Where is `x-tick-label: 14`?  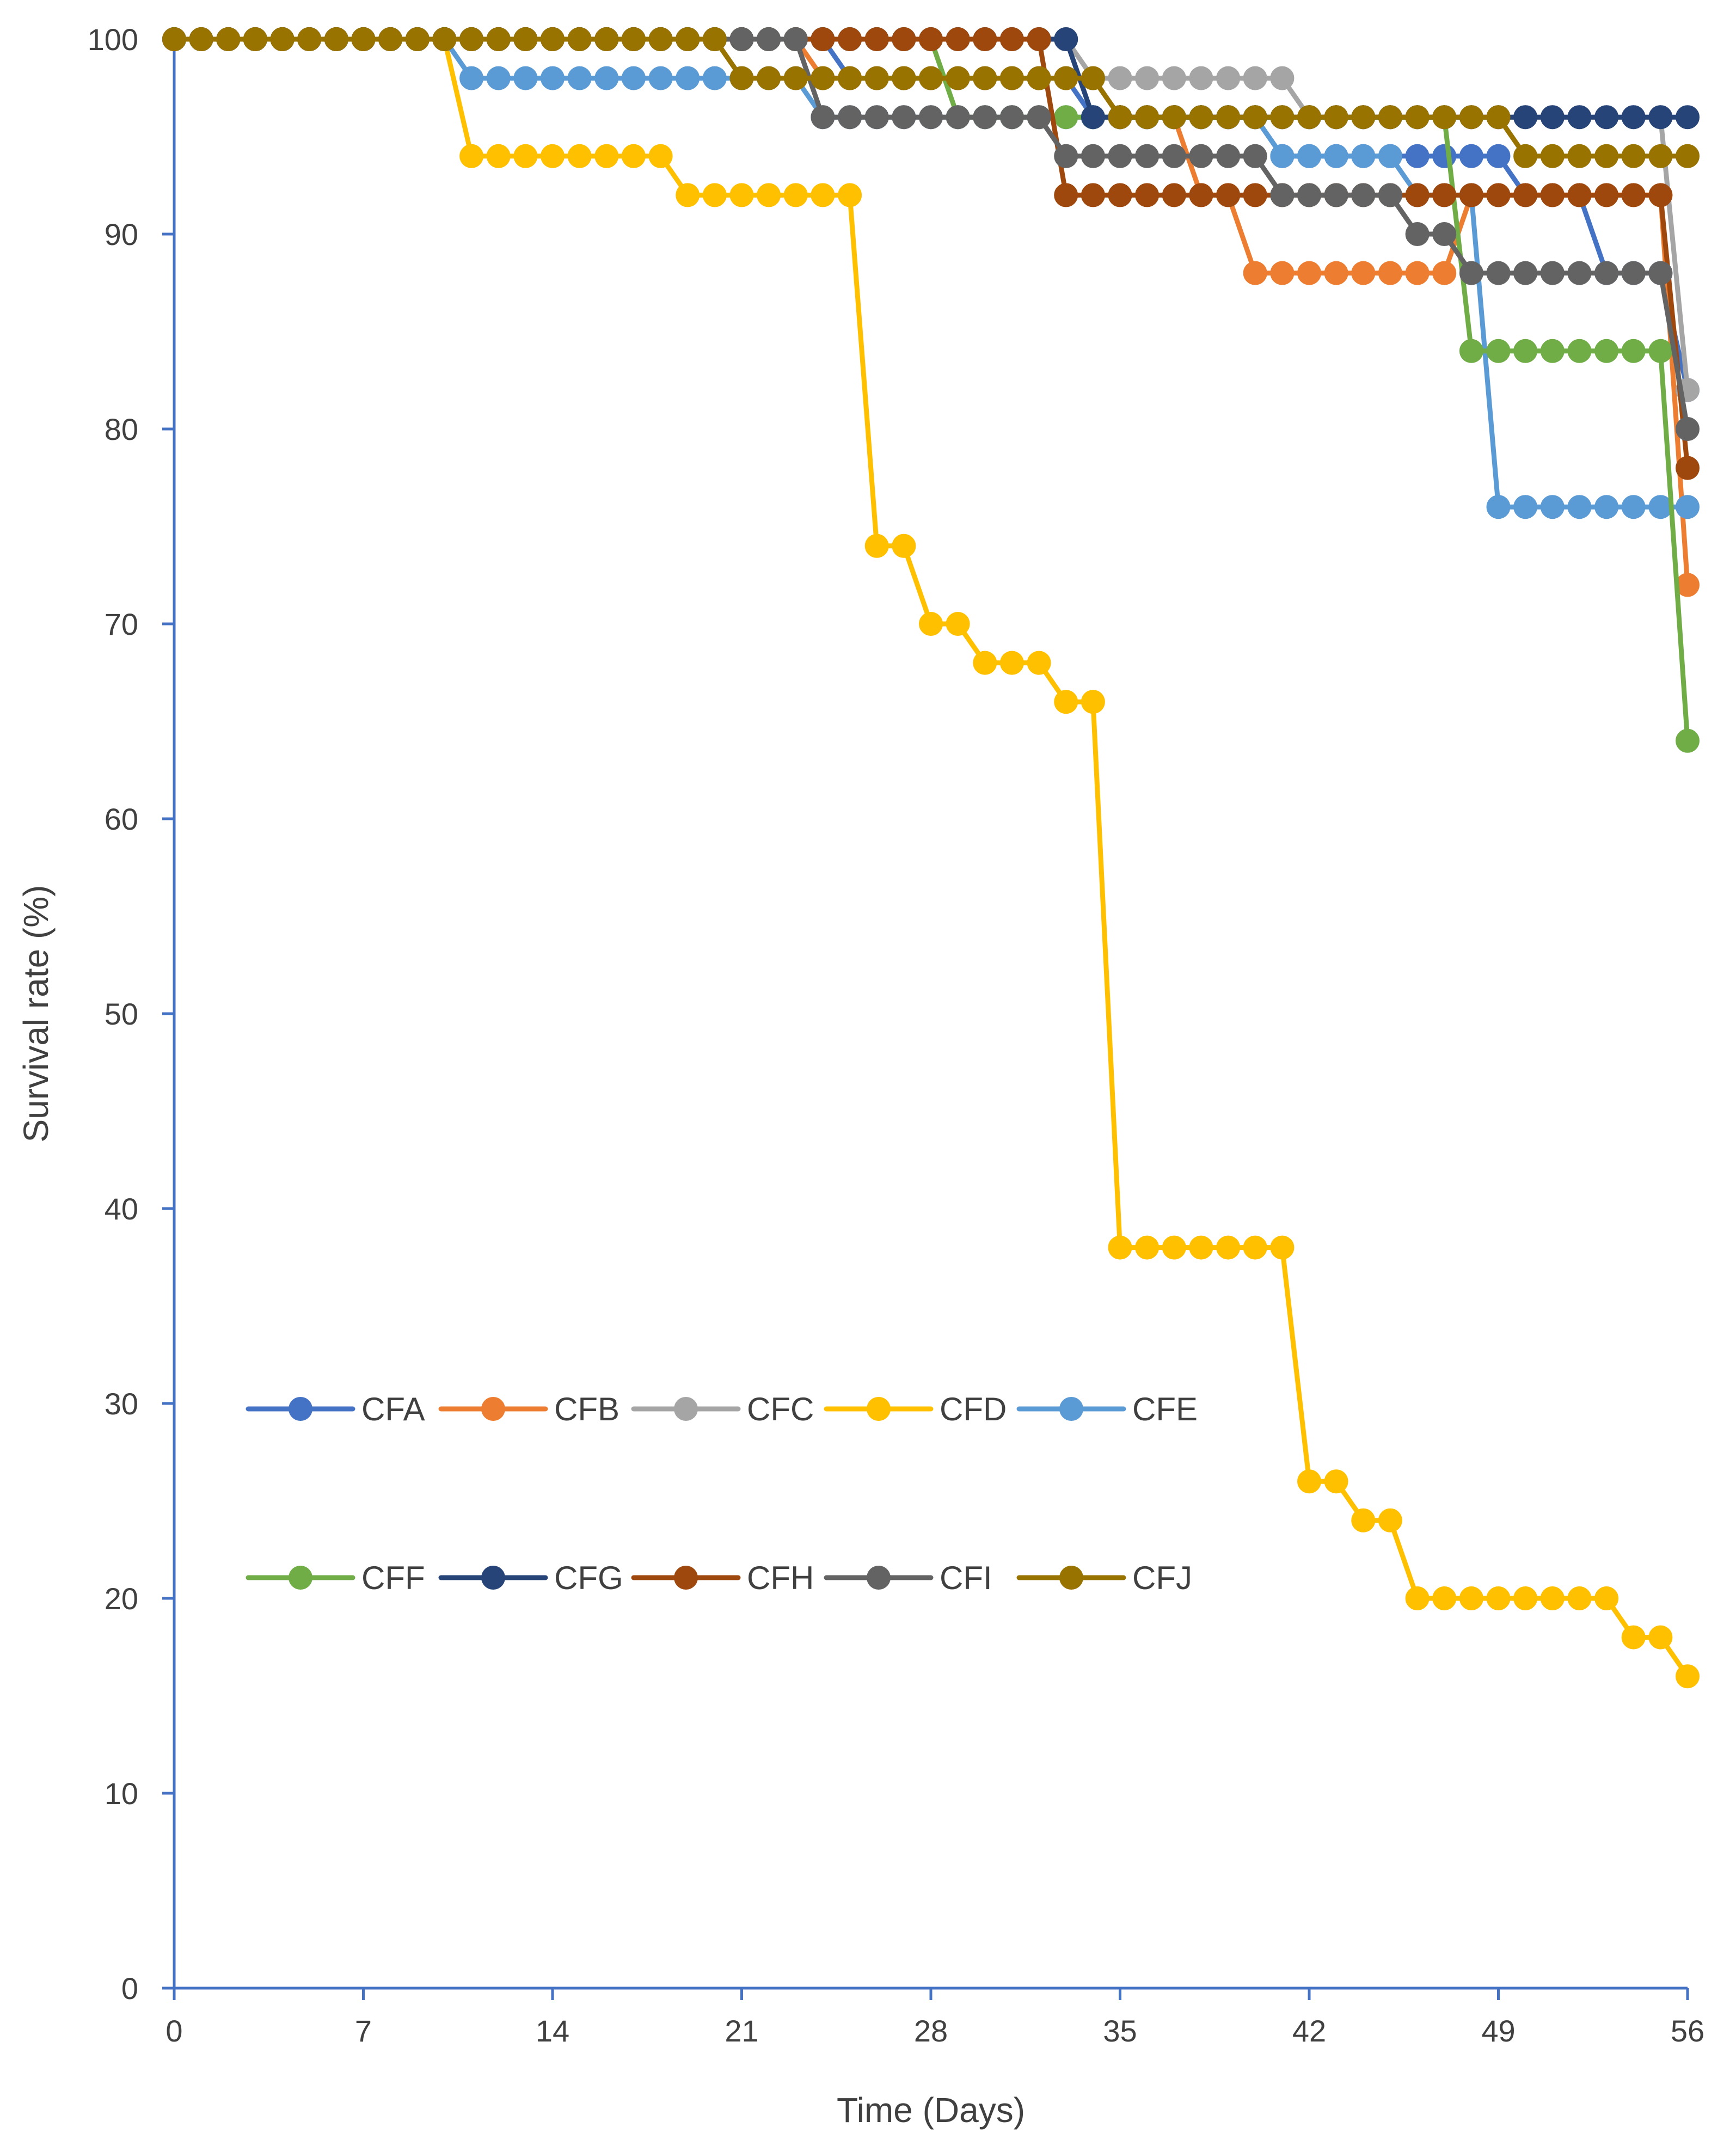 x-tick-label: 14 is located at coordinates (552, 2031).